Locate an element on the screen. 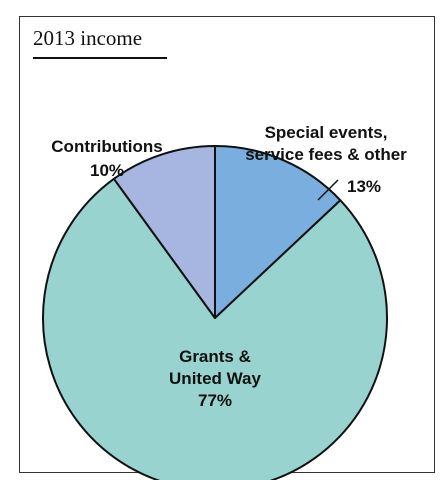 This screenshot has width=444, height=480. slice-label-3-line-1: Contributions is located at coordinates (106, 146).